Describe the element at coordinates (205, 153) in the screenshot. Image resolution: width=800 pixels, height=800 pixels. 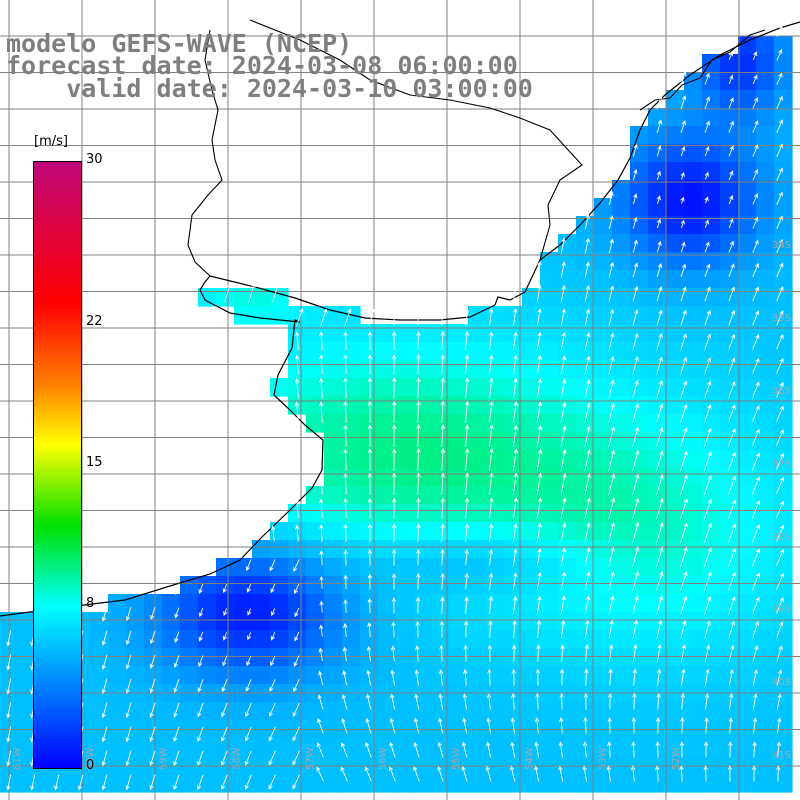
I see `uruguay-river` at that location.